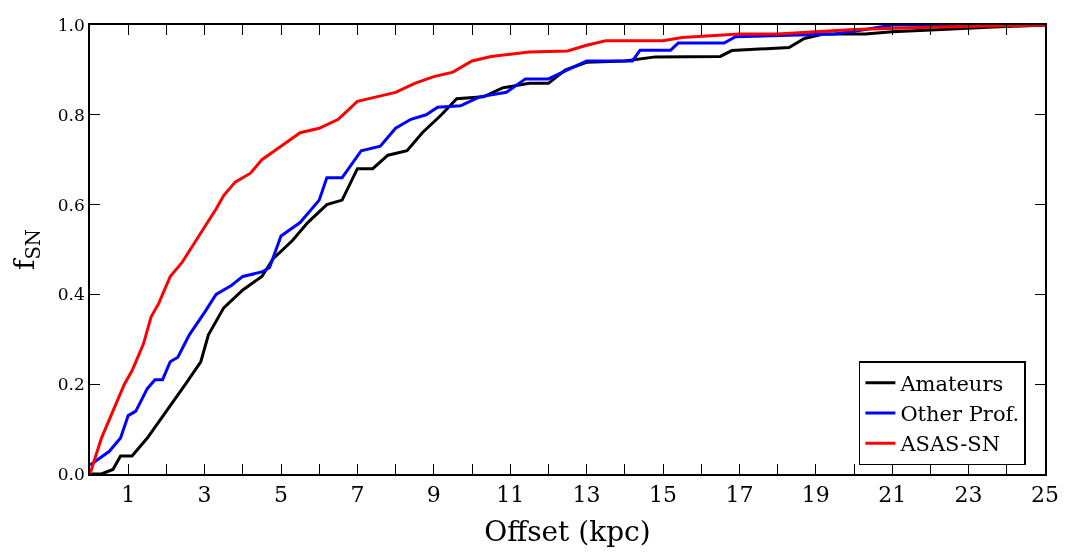  Describe the element at coordinates (663, 495) in the screenshot. I see `x-tick-label: 15` at that location.